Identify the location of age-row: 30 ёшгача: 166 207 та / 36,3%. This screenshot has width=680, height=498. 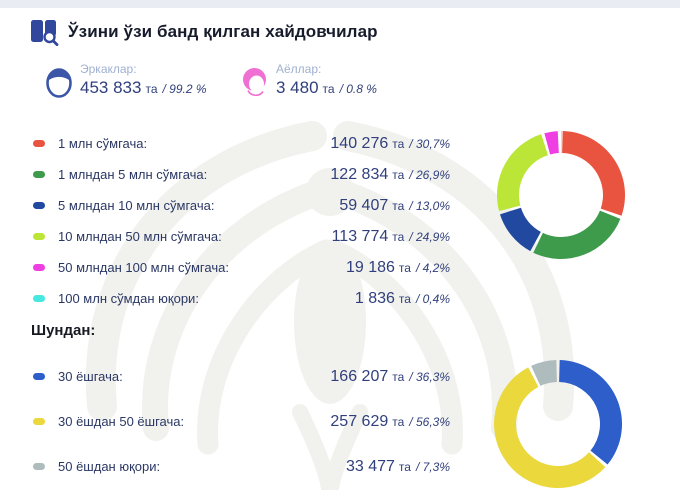
(241, 376).